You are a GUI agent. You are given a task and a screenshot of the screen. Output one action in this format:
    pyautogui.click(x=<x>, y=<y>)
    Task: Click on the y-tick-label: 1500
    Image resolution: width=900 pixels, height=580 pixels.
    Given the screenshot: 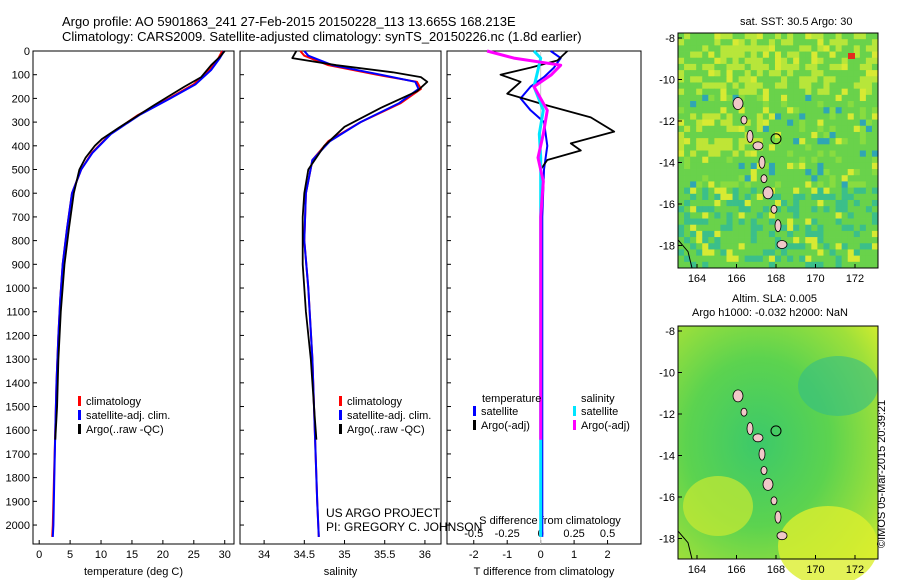 What is the action you would take?
    pyautogui.click(x=18, y=408)
    